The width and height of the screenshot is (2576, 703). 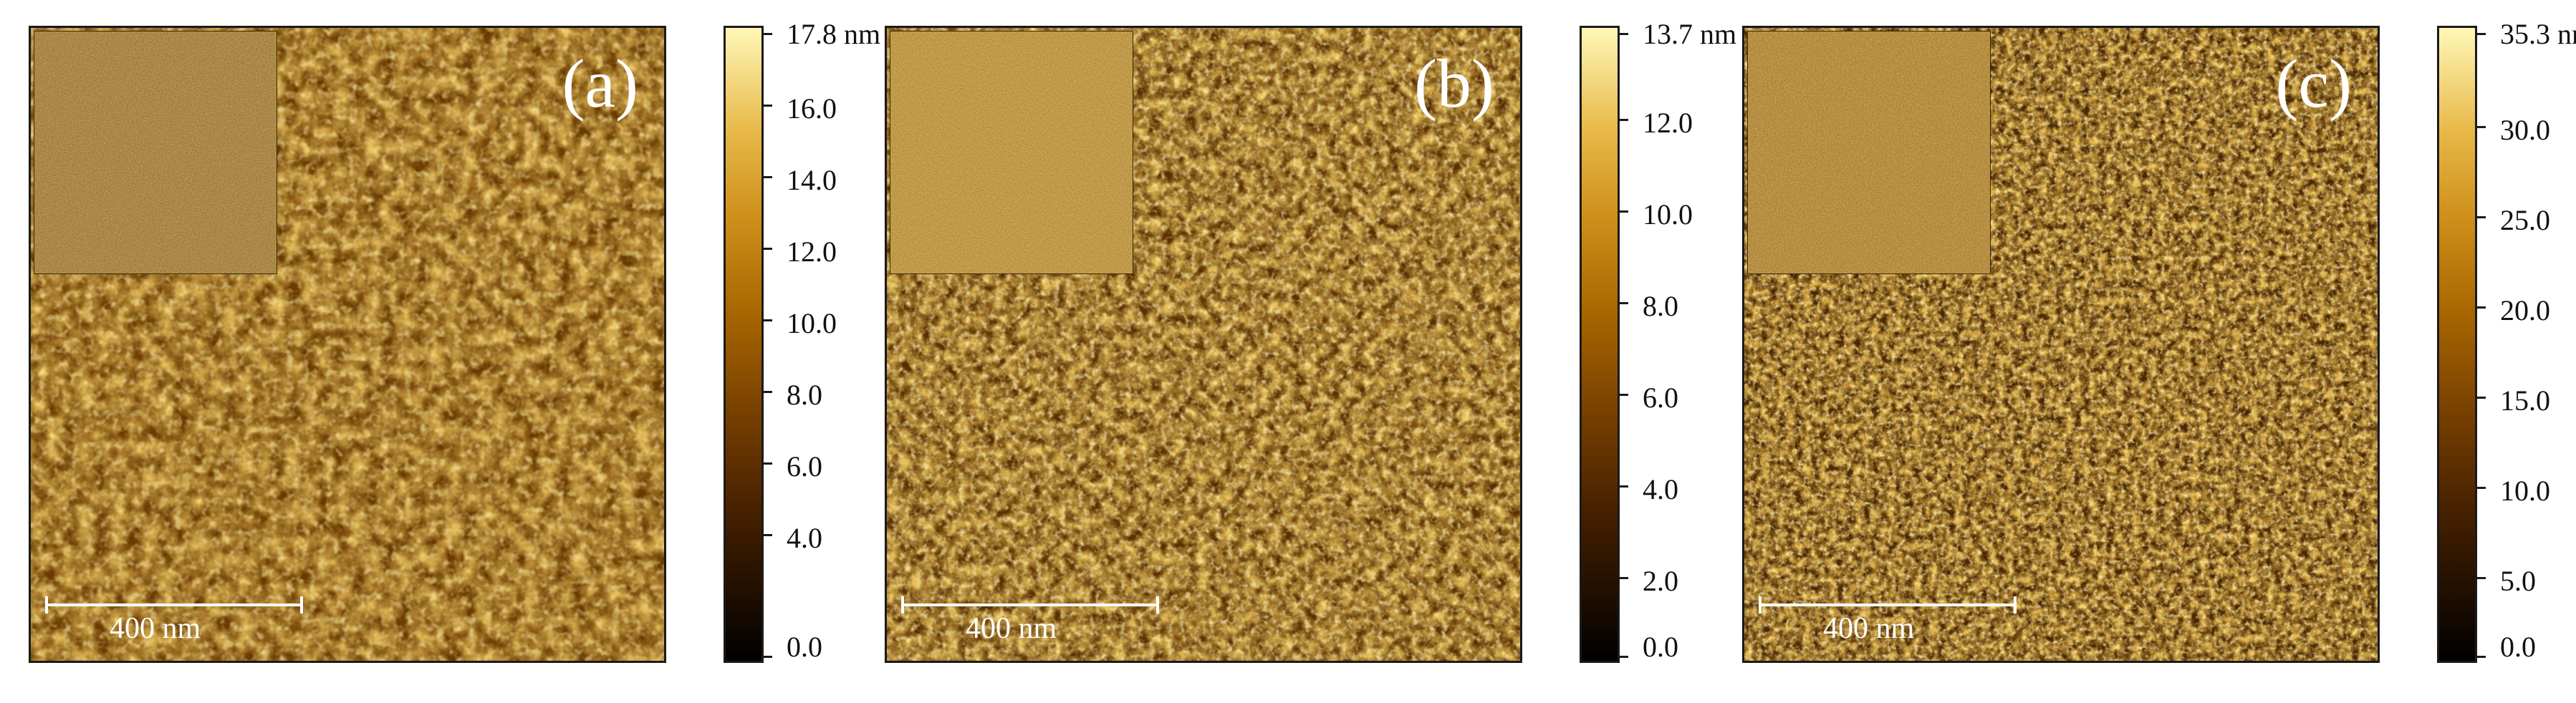 What do you see at coordinates (834, 34) in the screenshot?
I see `colorbar-max-label: 17.8 nm` at bounding box center [834, 34].